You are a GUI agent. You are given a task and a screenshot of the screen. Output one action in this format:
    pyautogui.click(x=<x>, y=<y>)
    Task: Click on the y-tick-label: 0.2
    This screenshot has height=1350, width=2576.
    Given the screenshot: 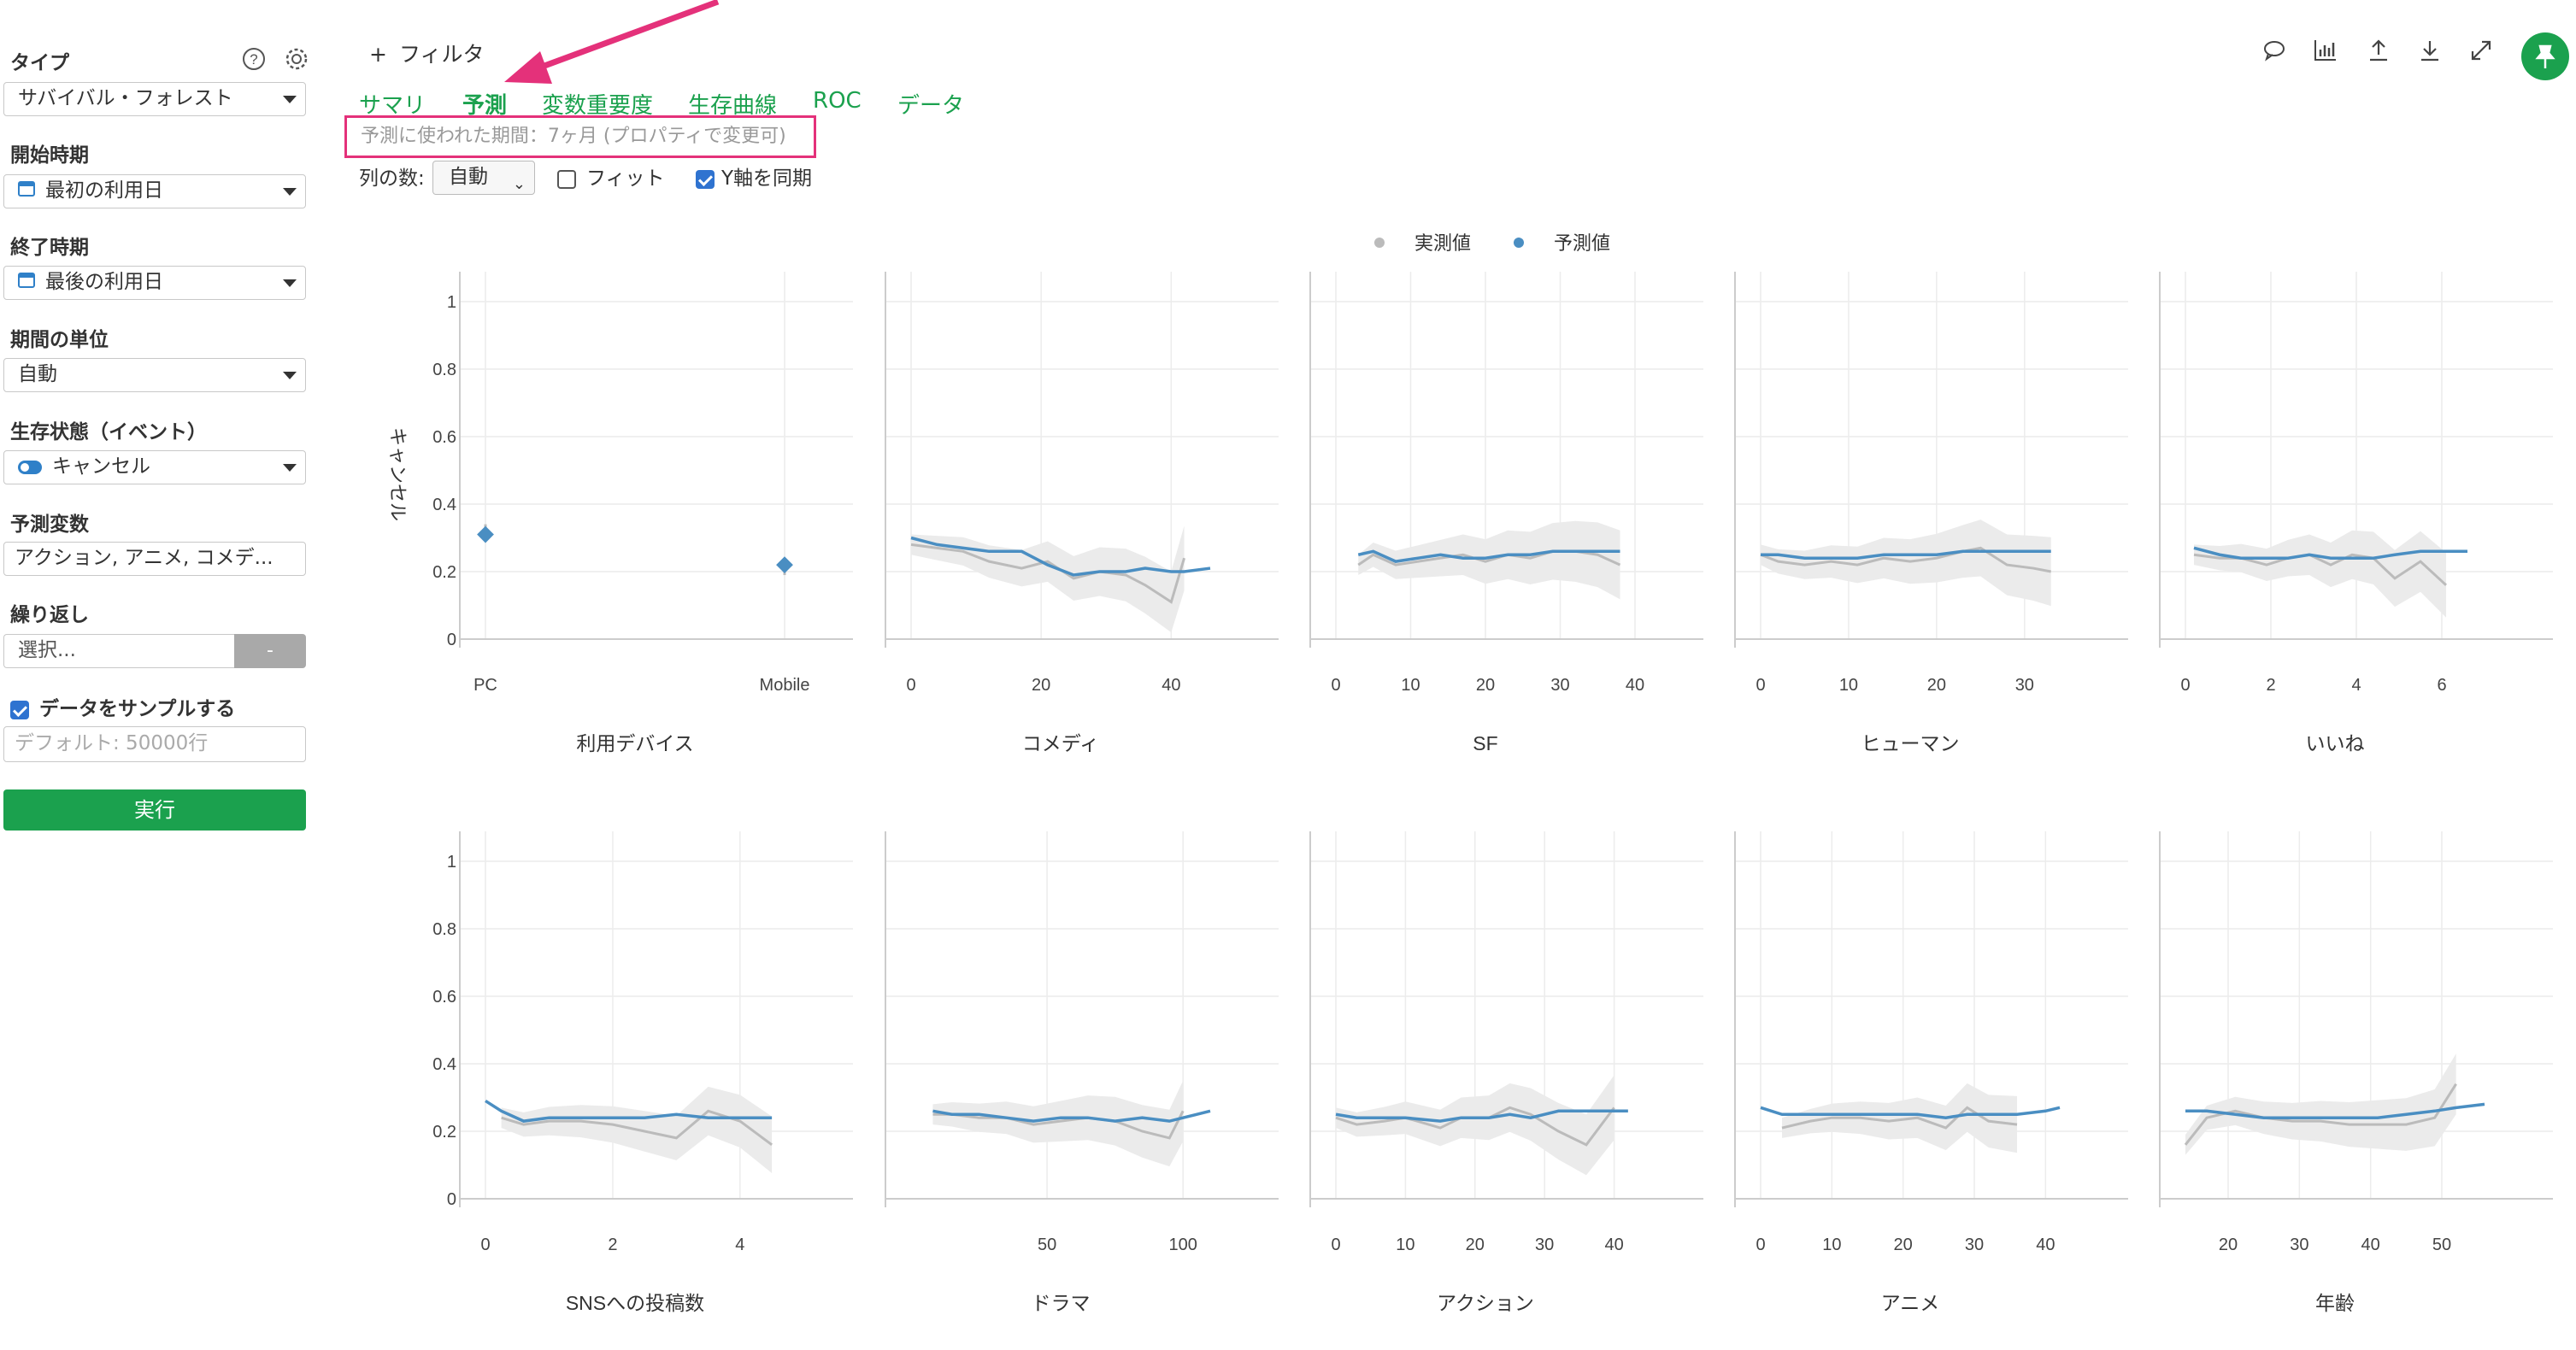 What is the action you would take?
    pyautogui.click(x=444, y=572)
    